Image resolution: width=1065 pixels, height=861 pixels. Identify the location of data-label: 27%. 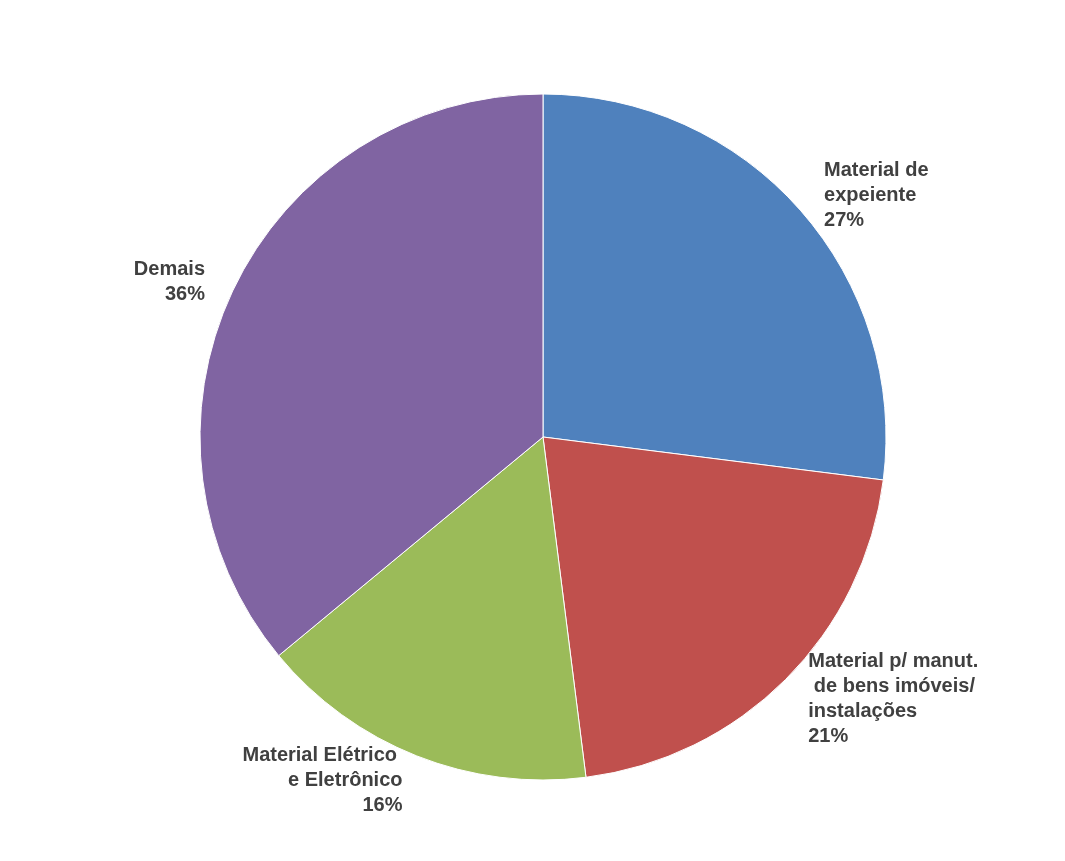
(844, 218).